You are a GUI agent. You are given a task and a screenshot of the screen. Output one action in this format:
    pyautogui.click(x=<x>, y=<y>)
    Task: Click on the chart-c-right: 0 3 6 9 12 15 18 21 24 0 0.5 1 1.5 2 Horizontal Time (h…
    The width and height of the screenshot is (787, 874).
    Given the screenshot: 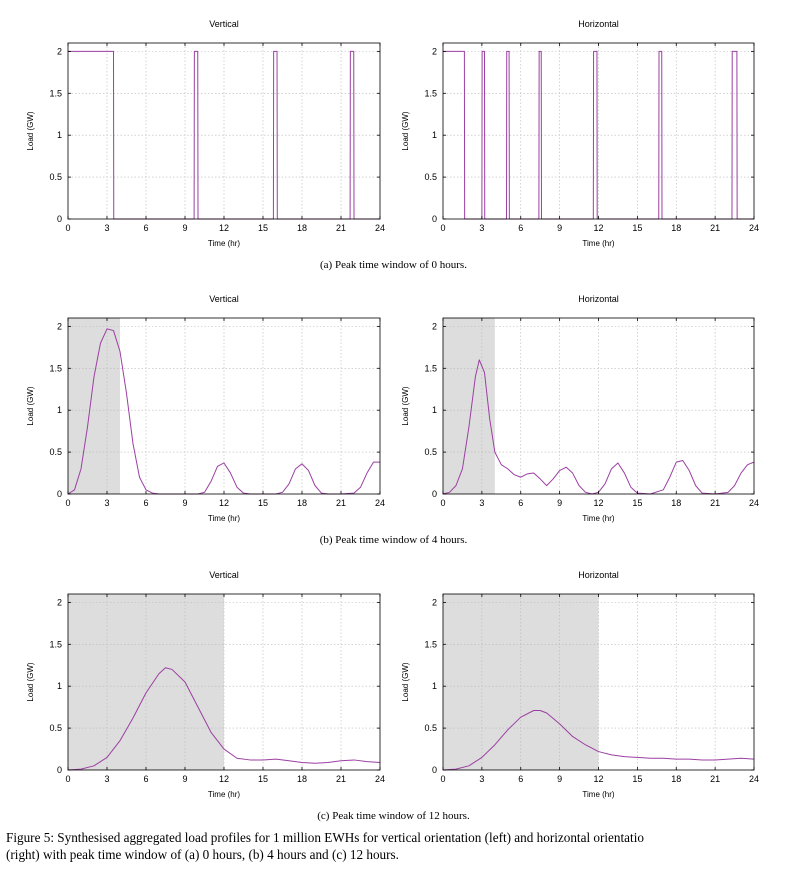 What is the action you would take?
    pyautogui.click(x=580, y=684)
    